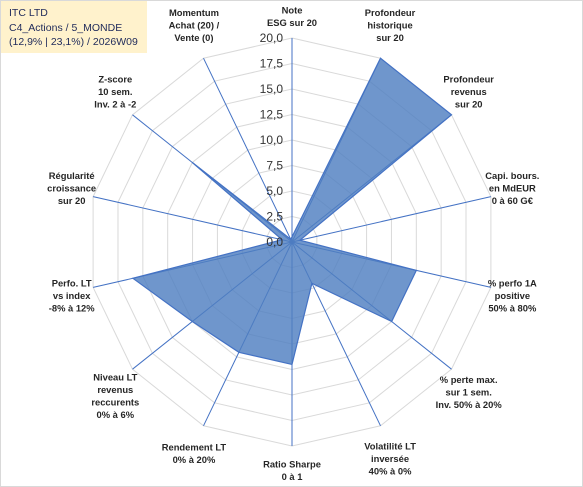 The height and width of the screenshot is (487, 583). I want to click on radar-tick-labels: 0,0 2,5 5,0 7,5 10,0 12,5 15,0 17,5 20,0, so click(272, 140).